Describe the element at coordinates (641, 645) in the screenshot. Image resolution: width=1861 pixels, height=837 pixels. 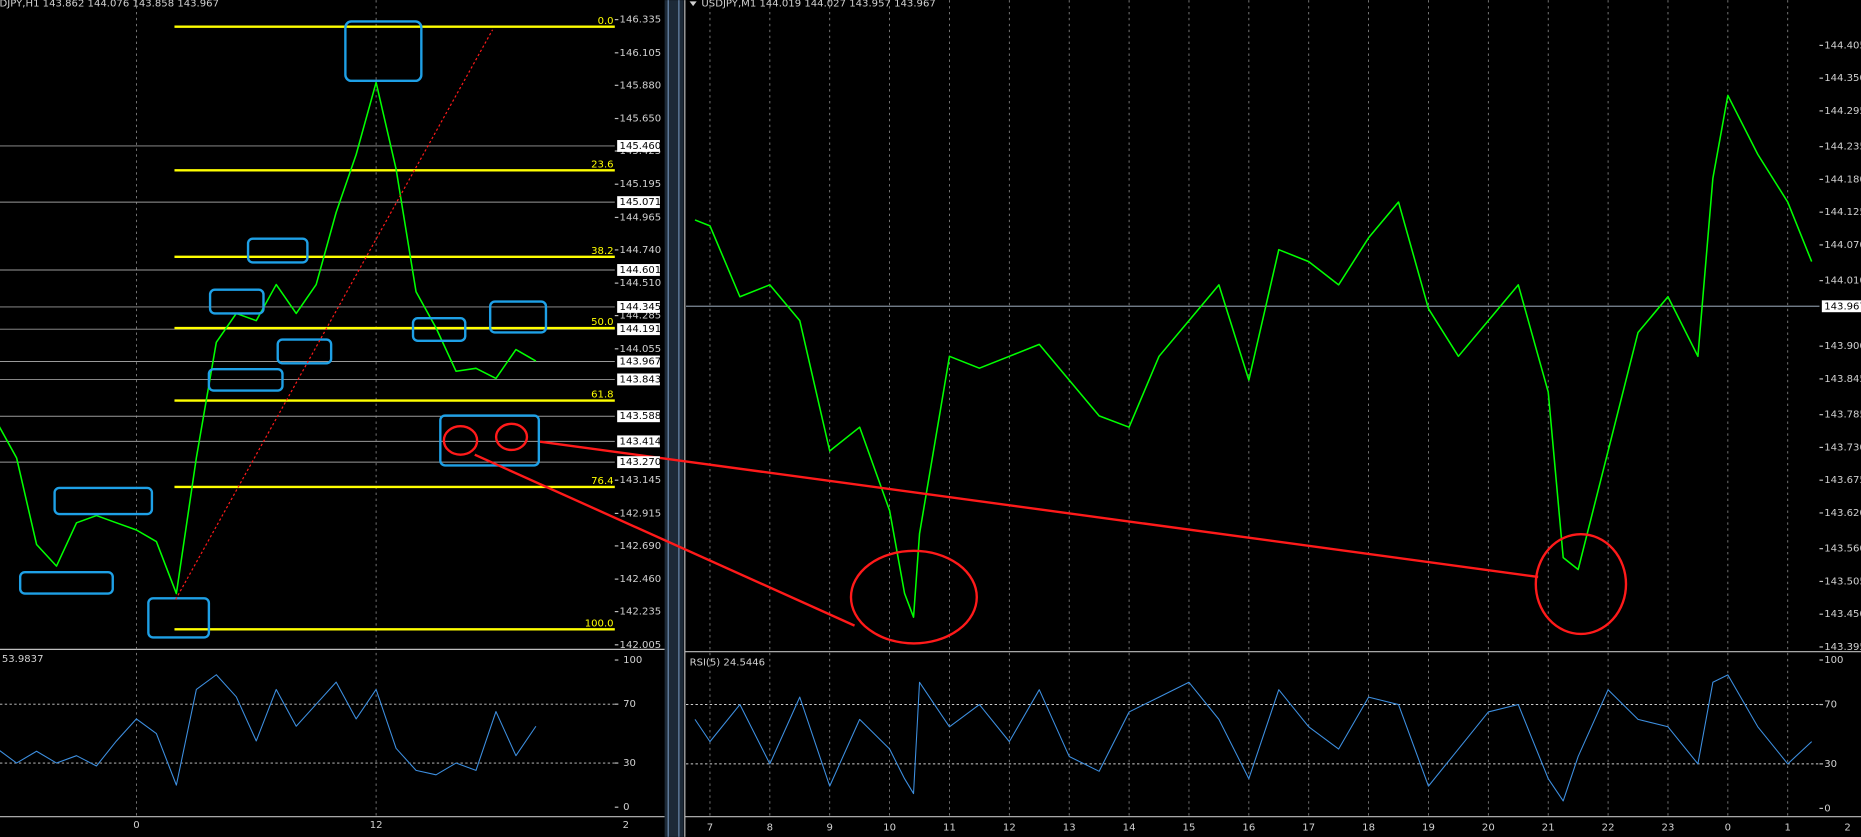
I see `y-tick-label: 142.005` at that location.